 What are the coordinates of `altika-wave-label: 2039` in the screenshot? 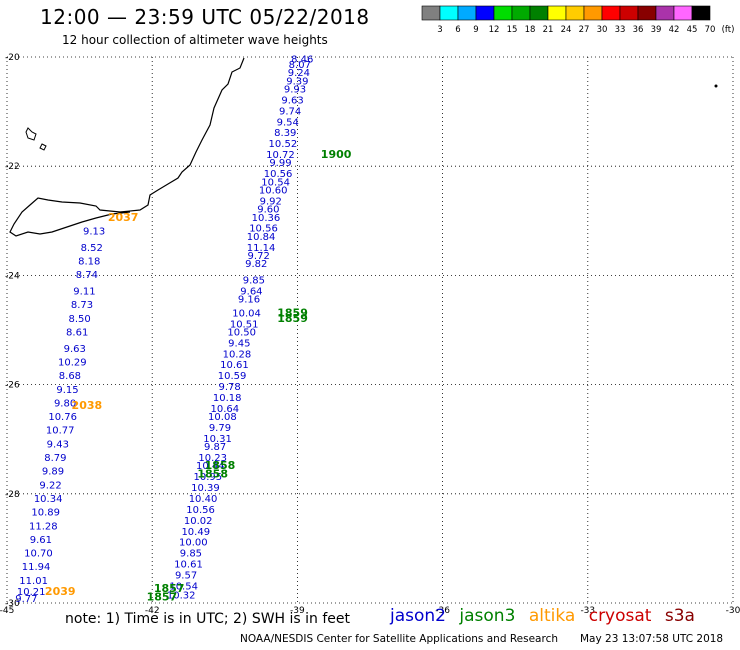 It's located at (60, 591).